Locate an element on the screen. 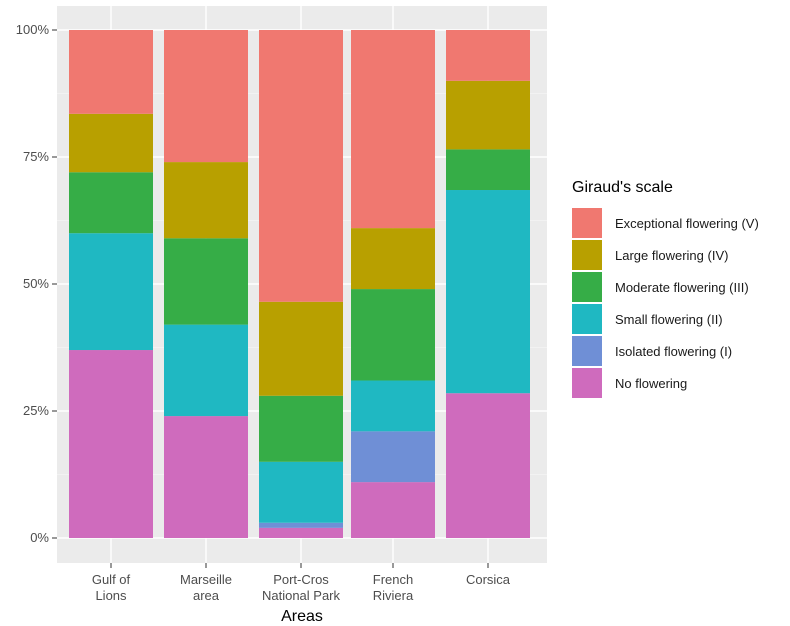 This screenshot has width=790, height=626. y-axis: 0% 25% 50% 75% 100% is located at coordinates (36, 283).